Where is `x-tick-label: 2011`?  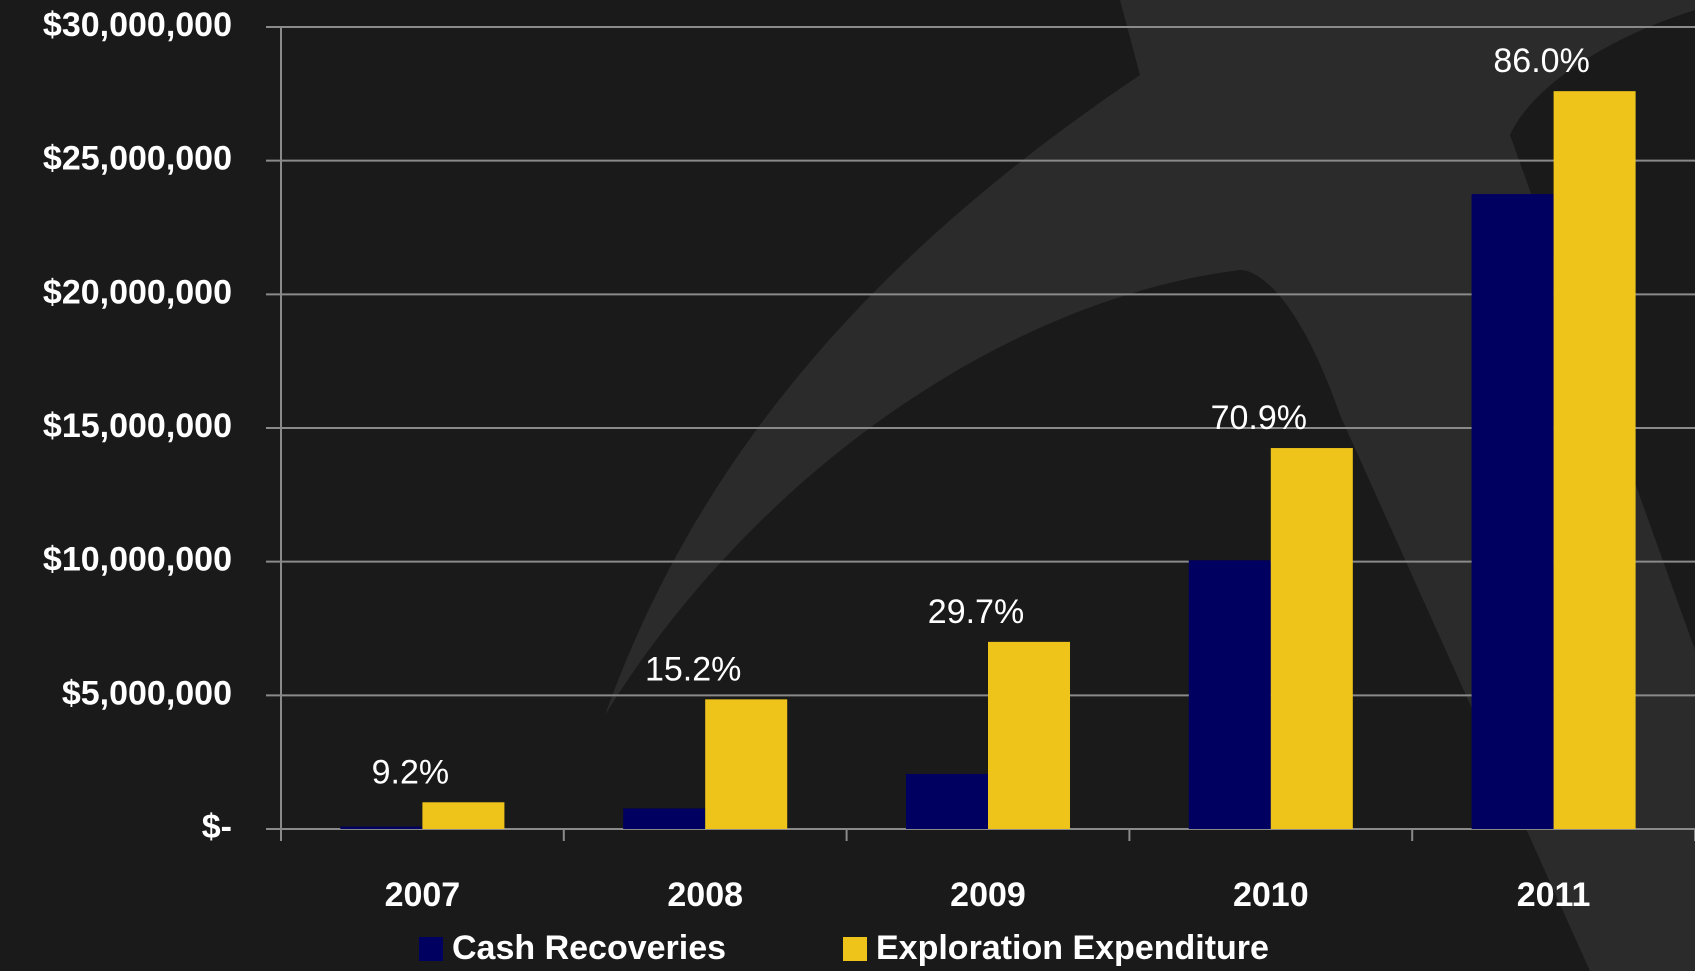
x-tick-label: 2011 is located at coordinates (1554, 895).